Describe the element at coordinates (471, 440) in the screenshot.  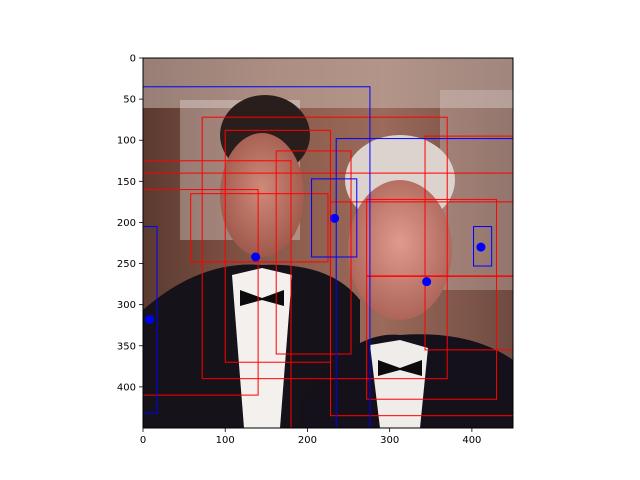
I see `x-tick-label-4: 400` at that location.